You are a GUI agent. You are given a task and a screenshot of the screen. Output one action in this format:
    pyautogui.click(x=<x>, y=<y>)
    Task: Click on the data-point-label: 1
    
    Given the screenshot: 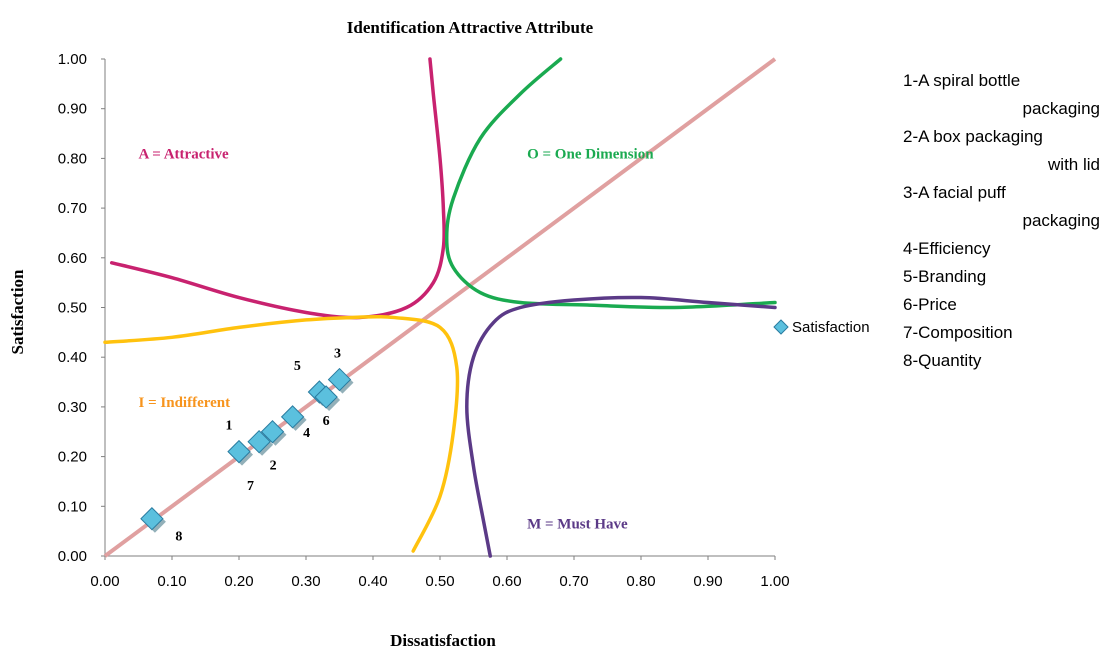 What is the action you would take?
    pyautogui.click(x=229, y=426)
    